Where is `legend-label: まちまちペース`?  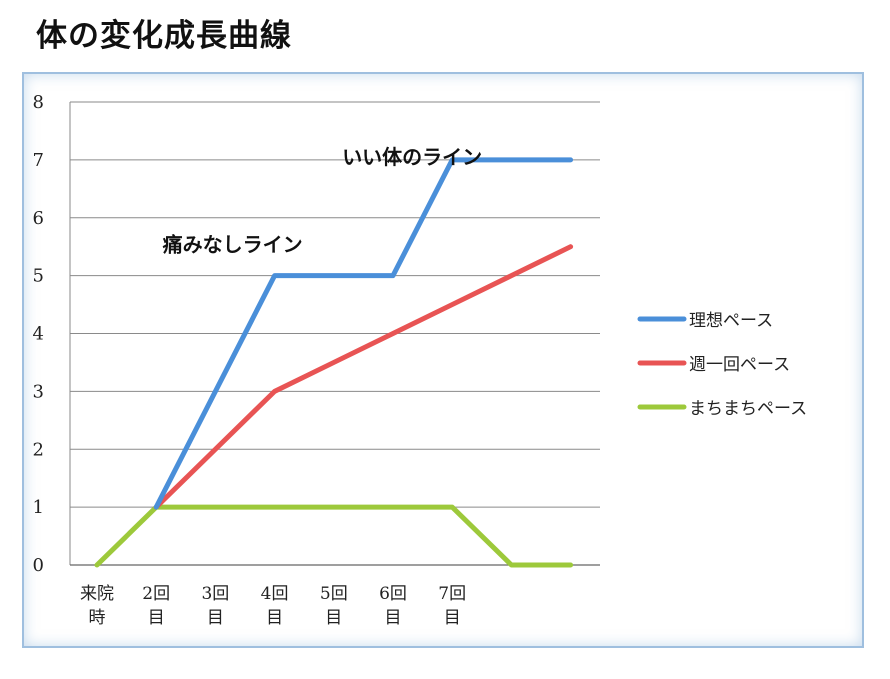
legend-label: まちまちペース is located at coordinates (748, 409).